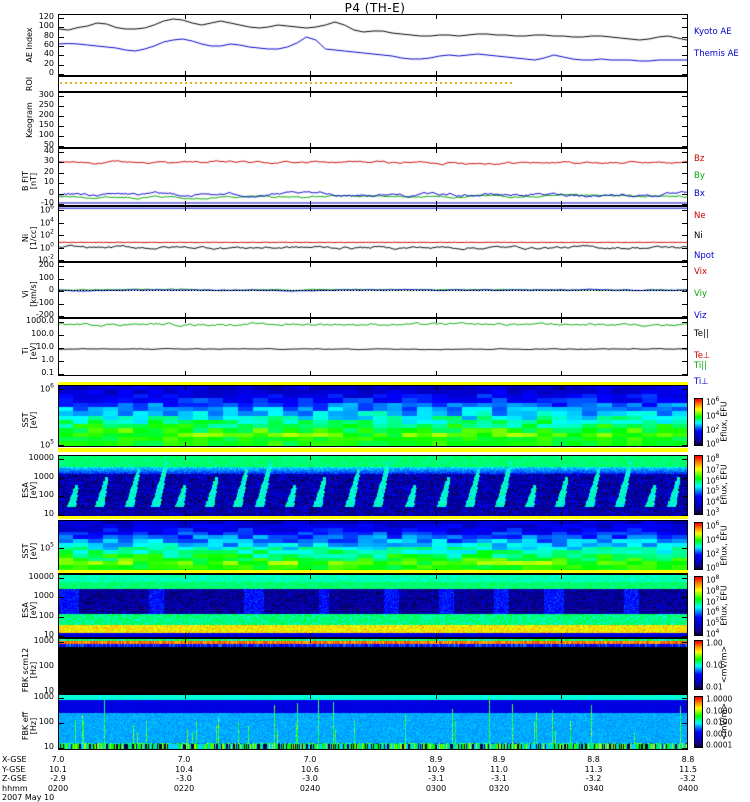 The width and height of the screenshot is (750, 802). I want to click on panel-esa2-canvas, so click(373, 606).